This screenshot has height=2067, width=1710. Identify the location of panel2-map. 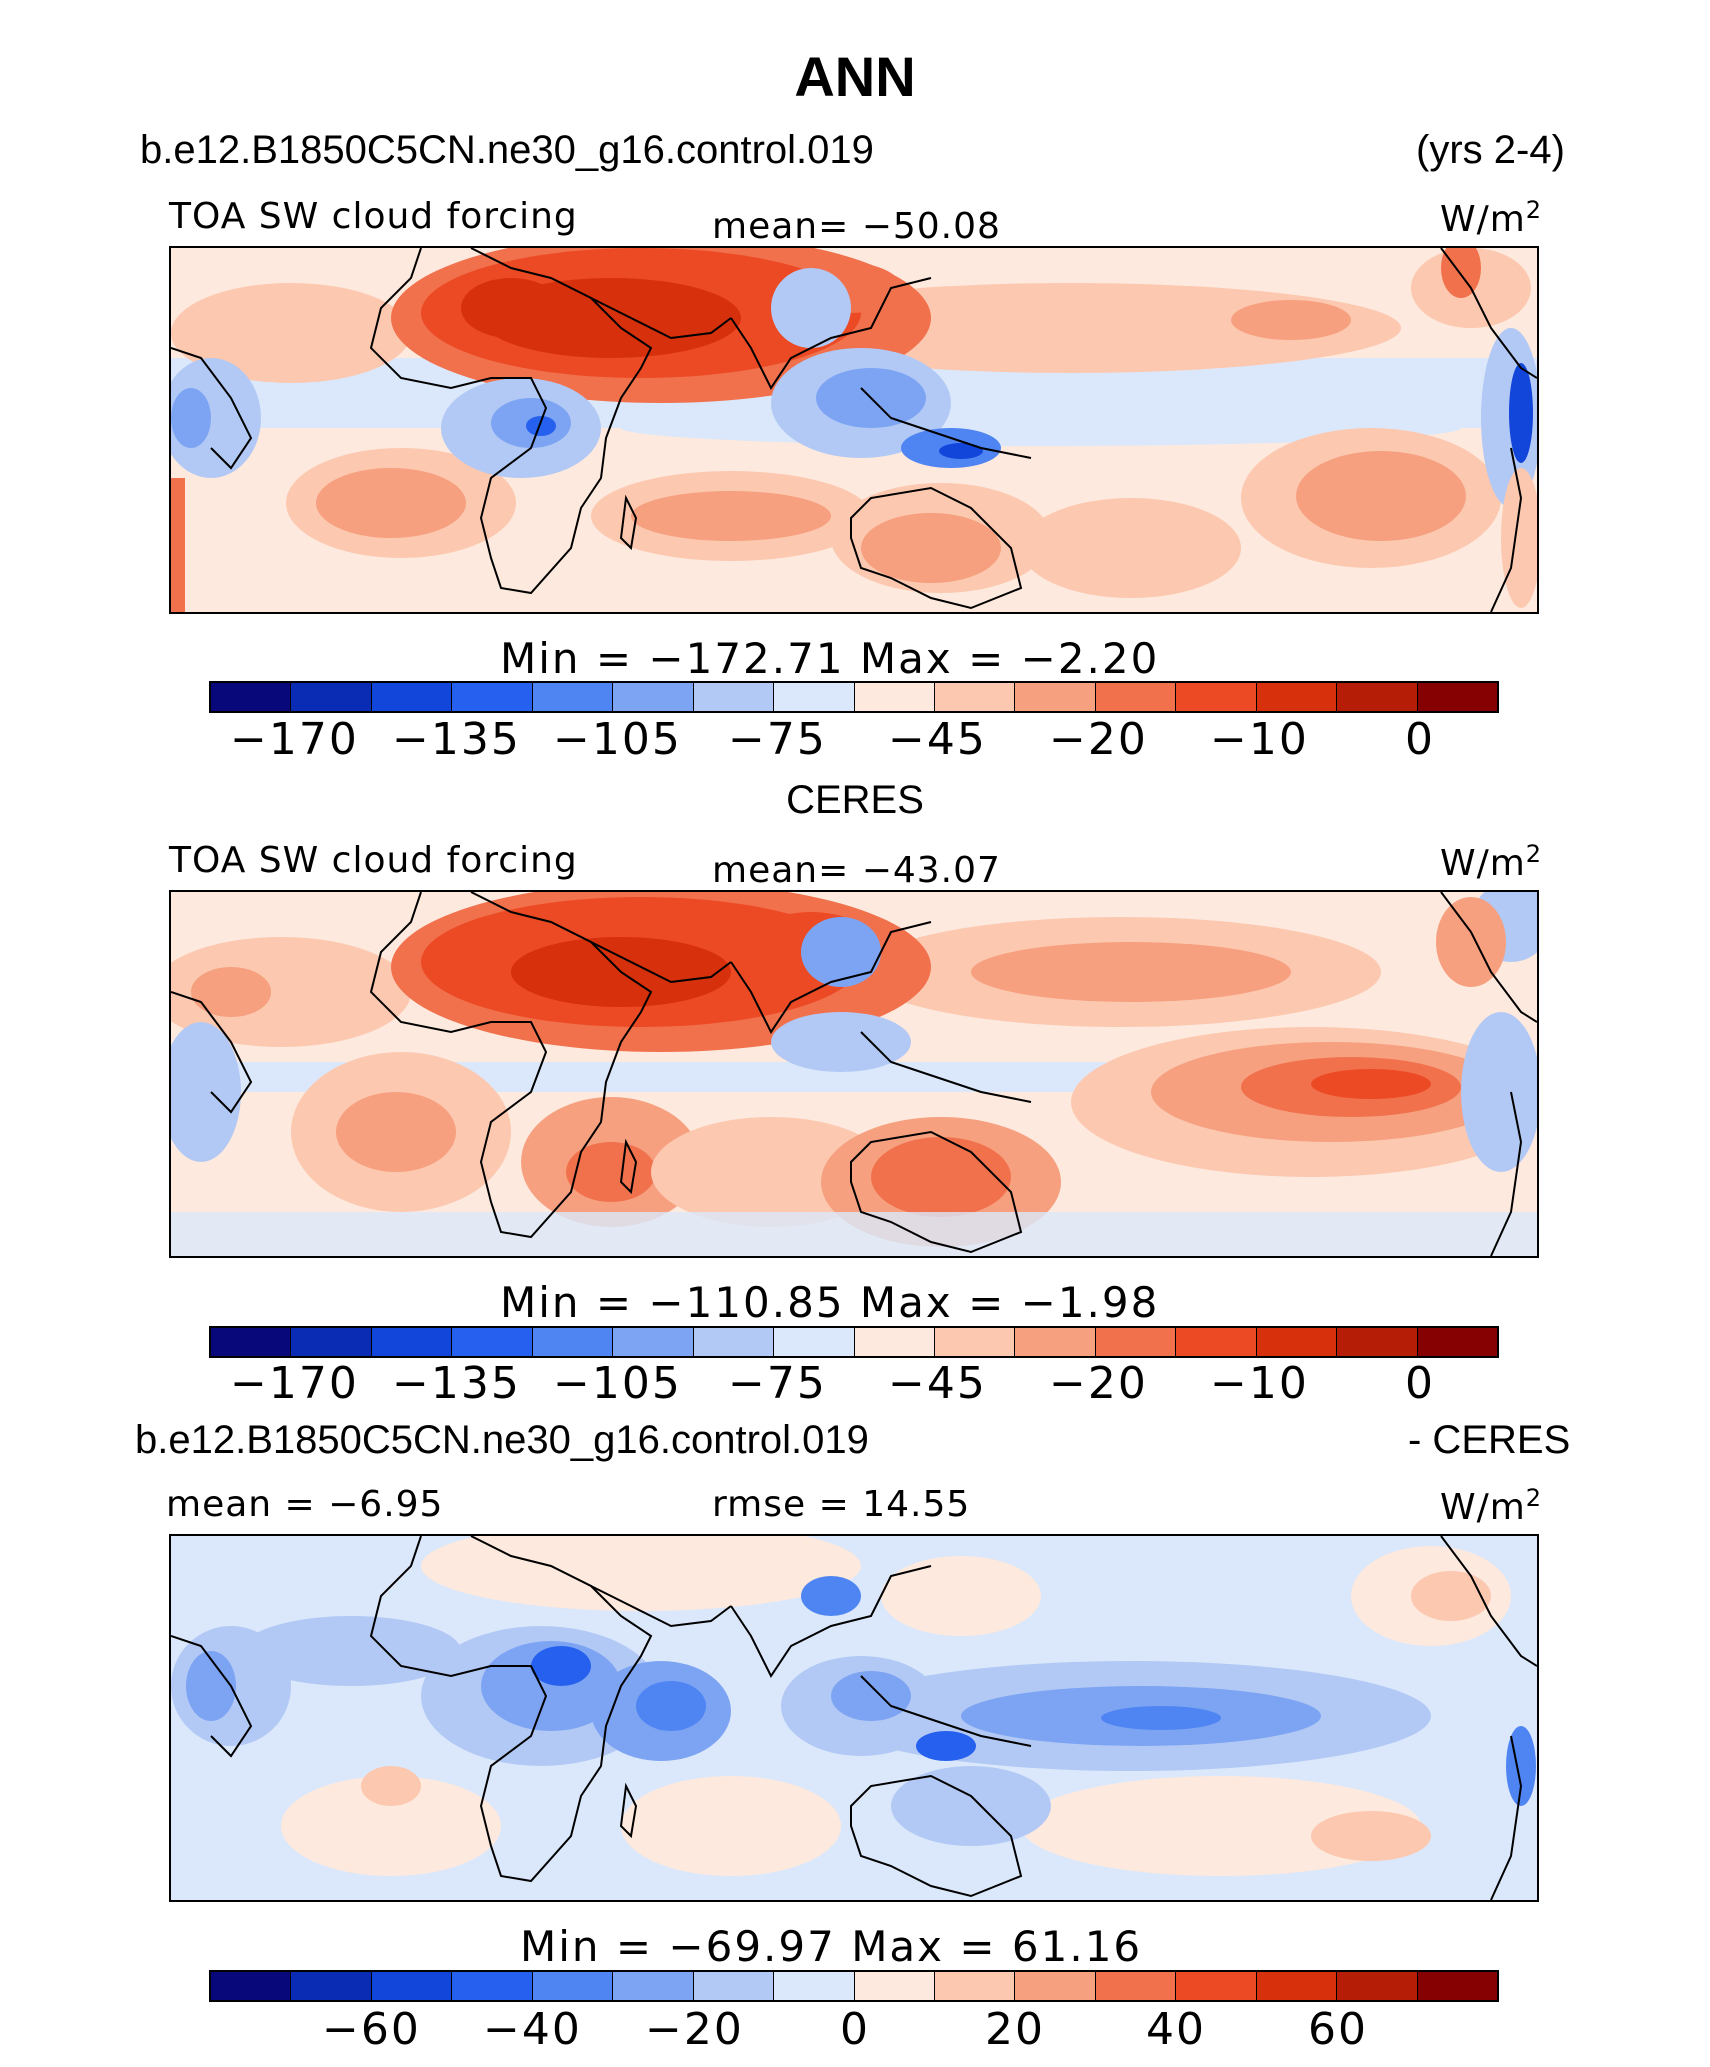
(854, 1074).